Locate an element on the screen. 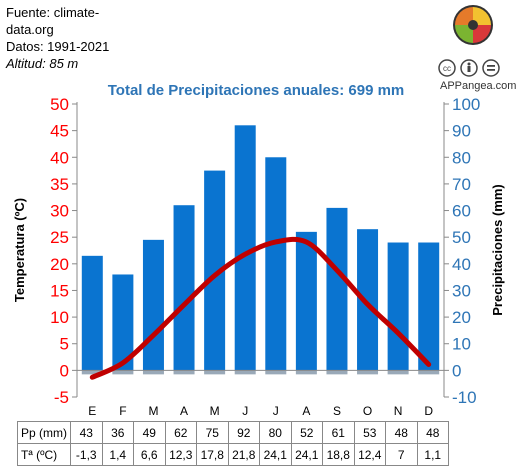 The image size is (521, 467). y-left-tick-label: 40 is located at coordinates (59, 157).